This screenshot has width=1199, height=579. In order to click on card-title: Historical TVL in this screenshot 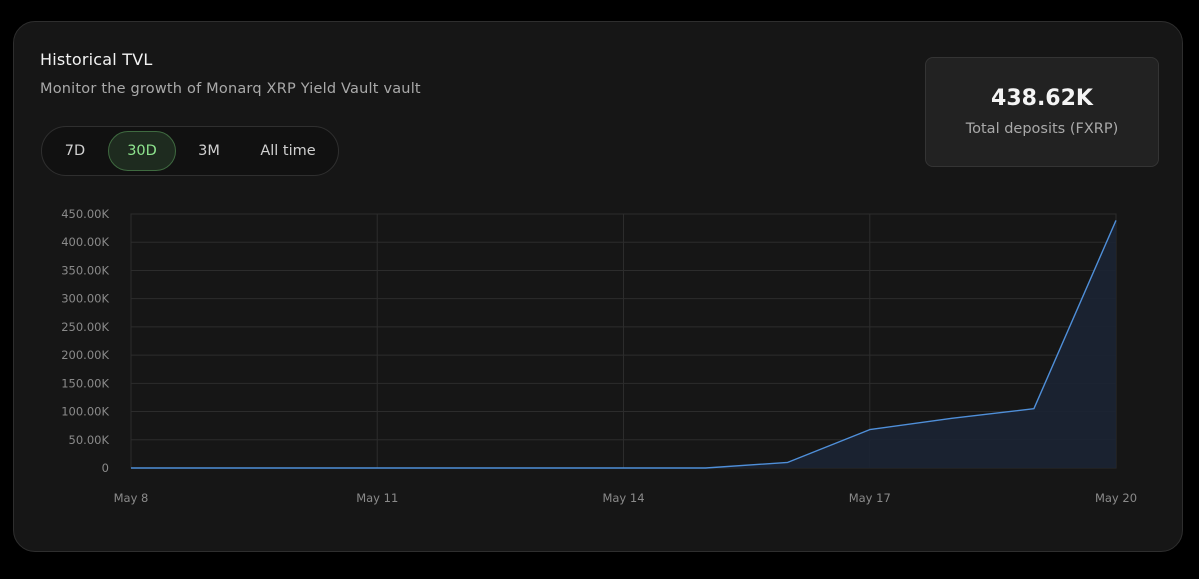, I will do `click(96, 59)`.